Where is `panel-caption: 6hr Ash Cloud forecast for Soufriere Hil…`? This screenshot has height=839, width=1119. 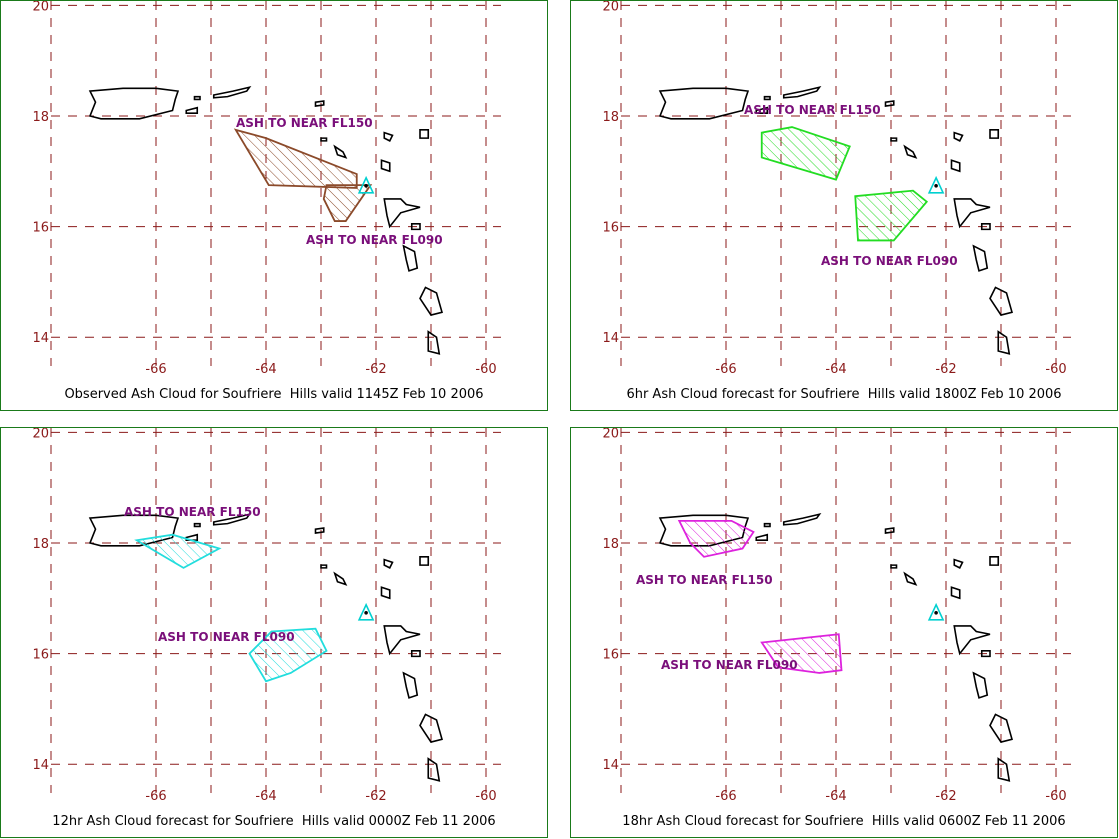 panel-caption: 6hr Ash Cloud forecast for Soufriere Hil… is located at coordinates (844, 394).